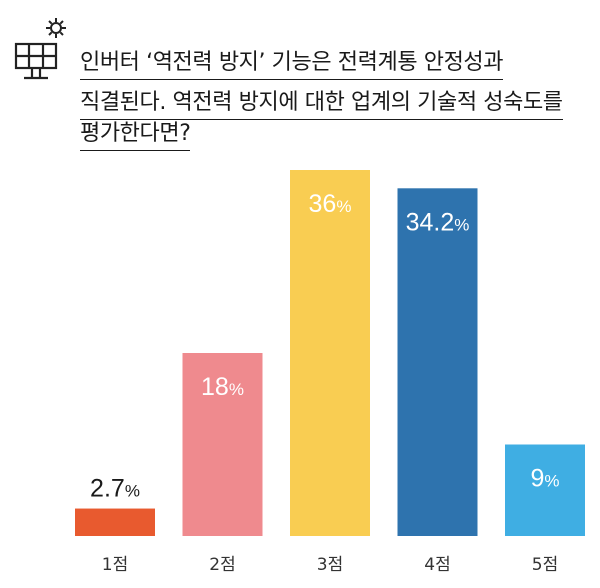  Describe the element at coordinates (544, 479) in the screenshot. I see `bar-value-label-5: 9%` at that location.